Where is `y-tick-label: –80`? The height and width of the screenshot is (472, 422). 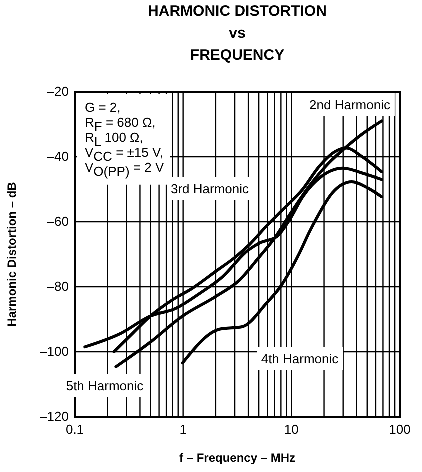 y-tick-label: –80 is located at coordinates (58, 286).